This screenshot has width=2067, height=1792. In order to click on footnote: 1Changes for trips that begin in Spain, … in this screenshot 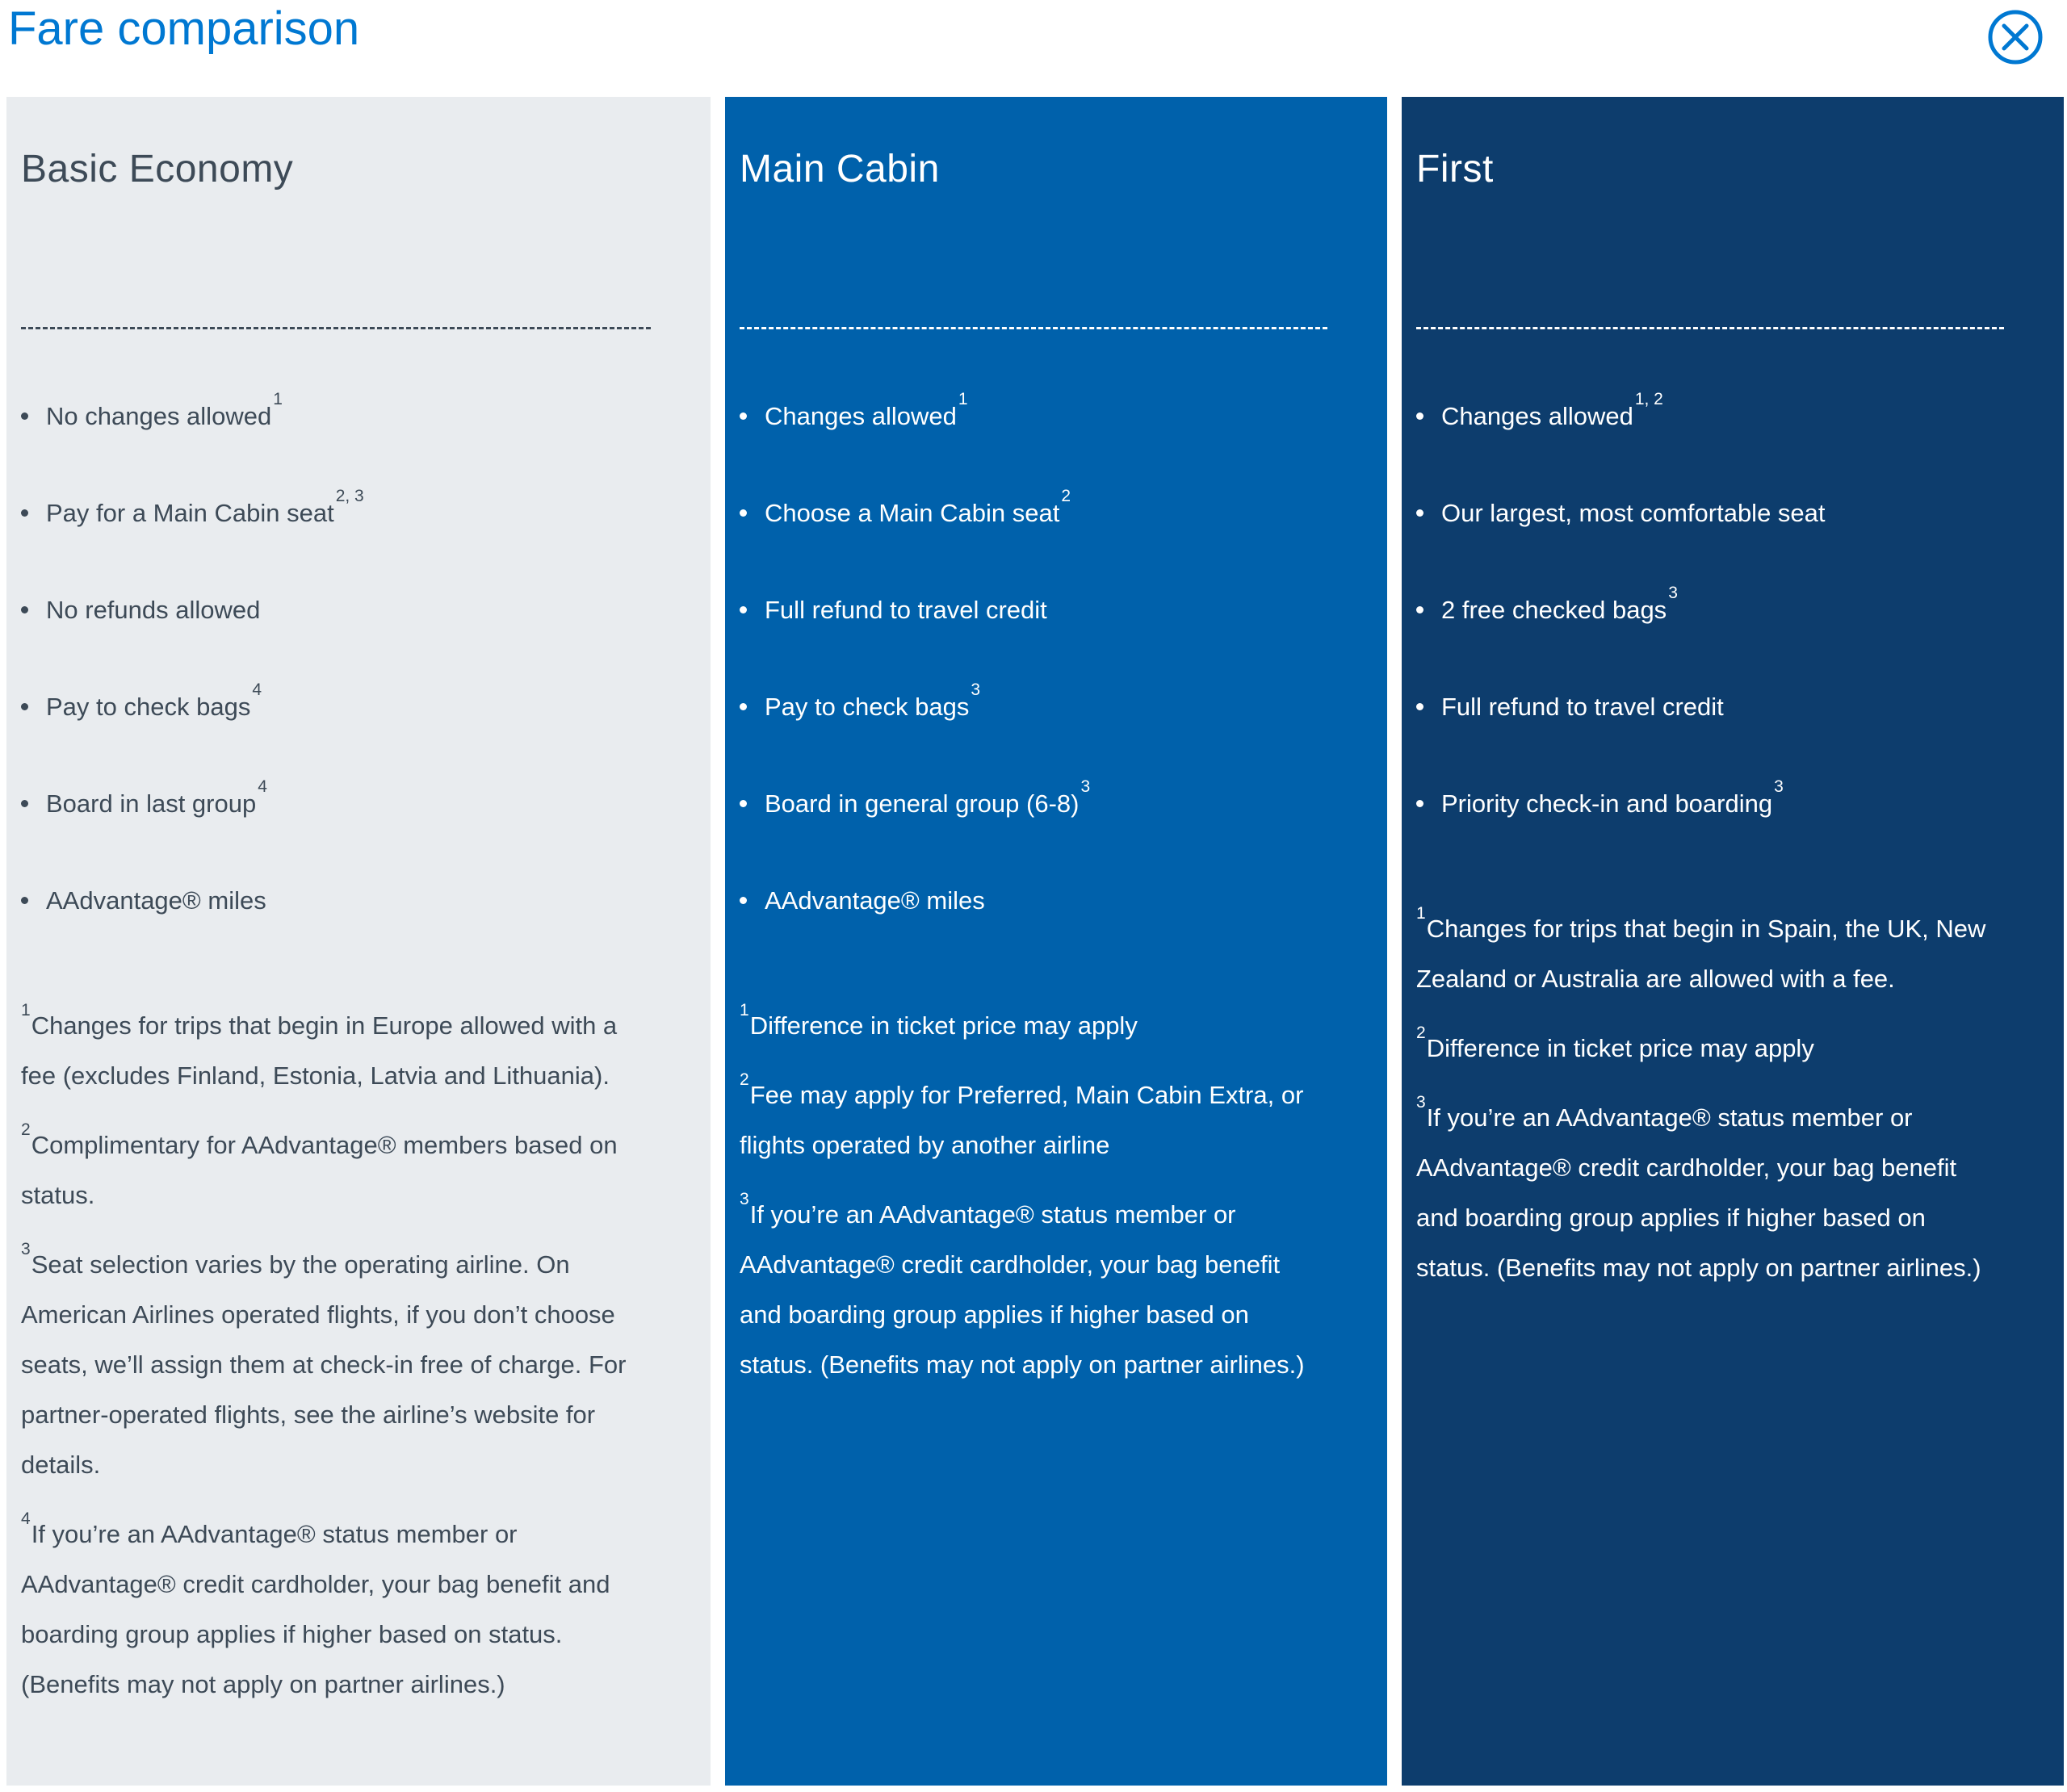, I will do `click(1710, 954)`.